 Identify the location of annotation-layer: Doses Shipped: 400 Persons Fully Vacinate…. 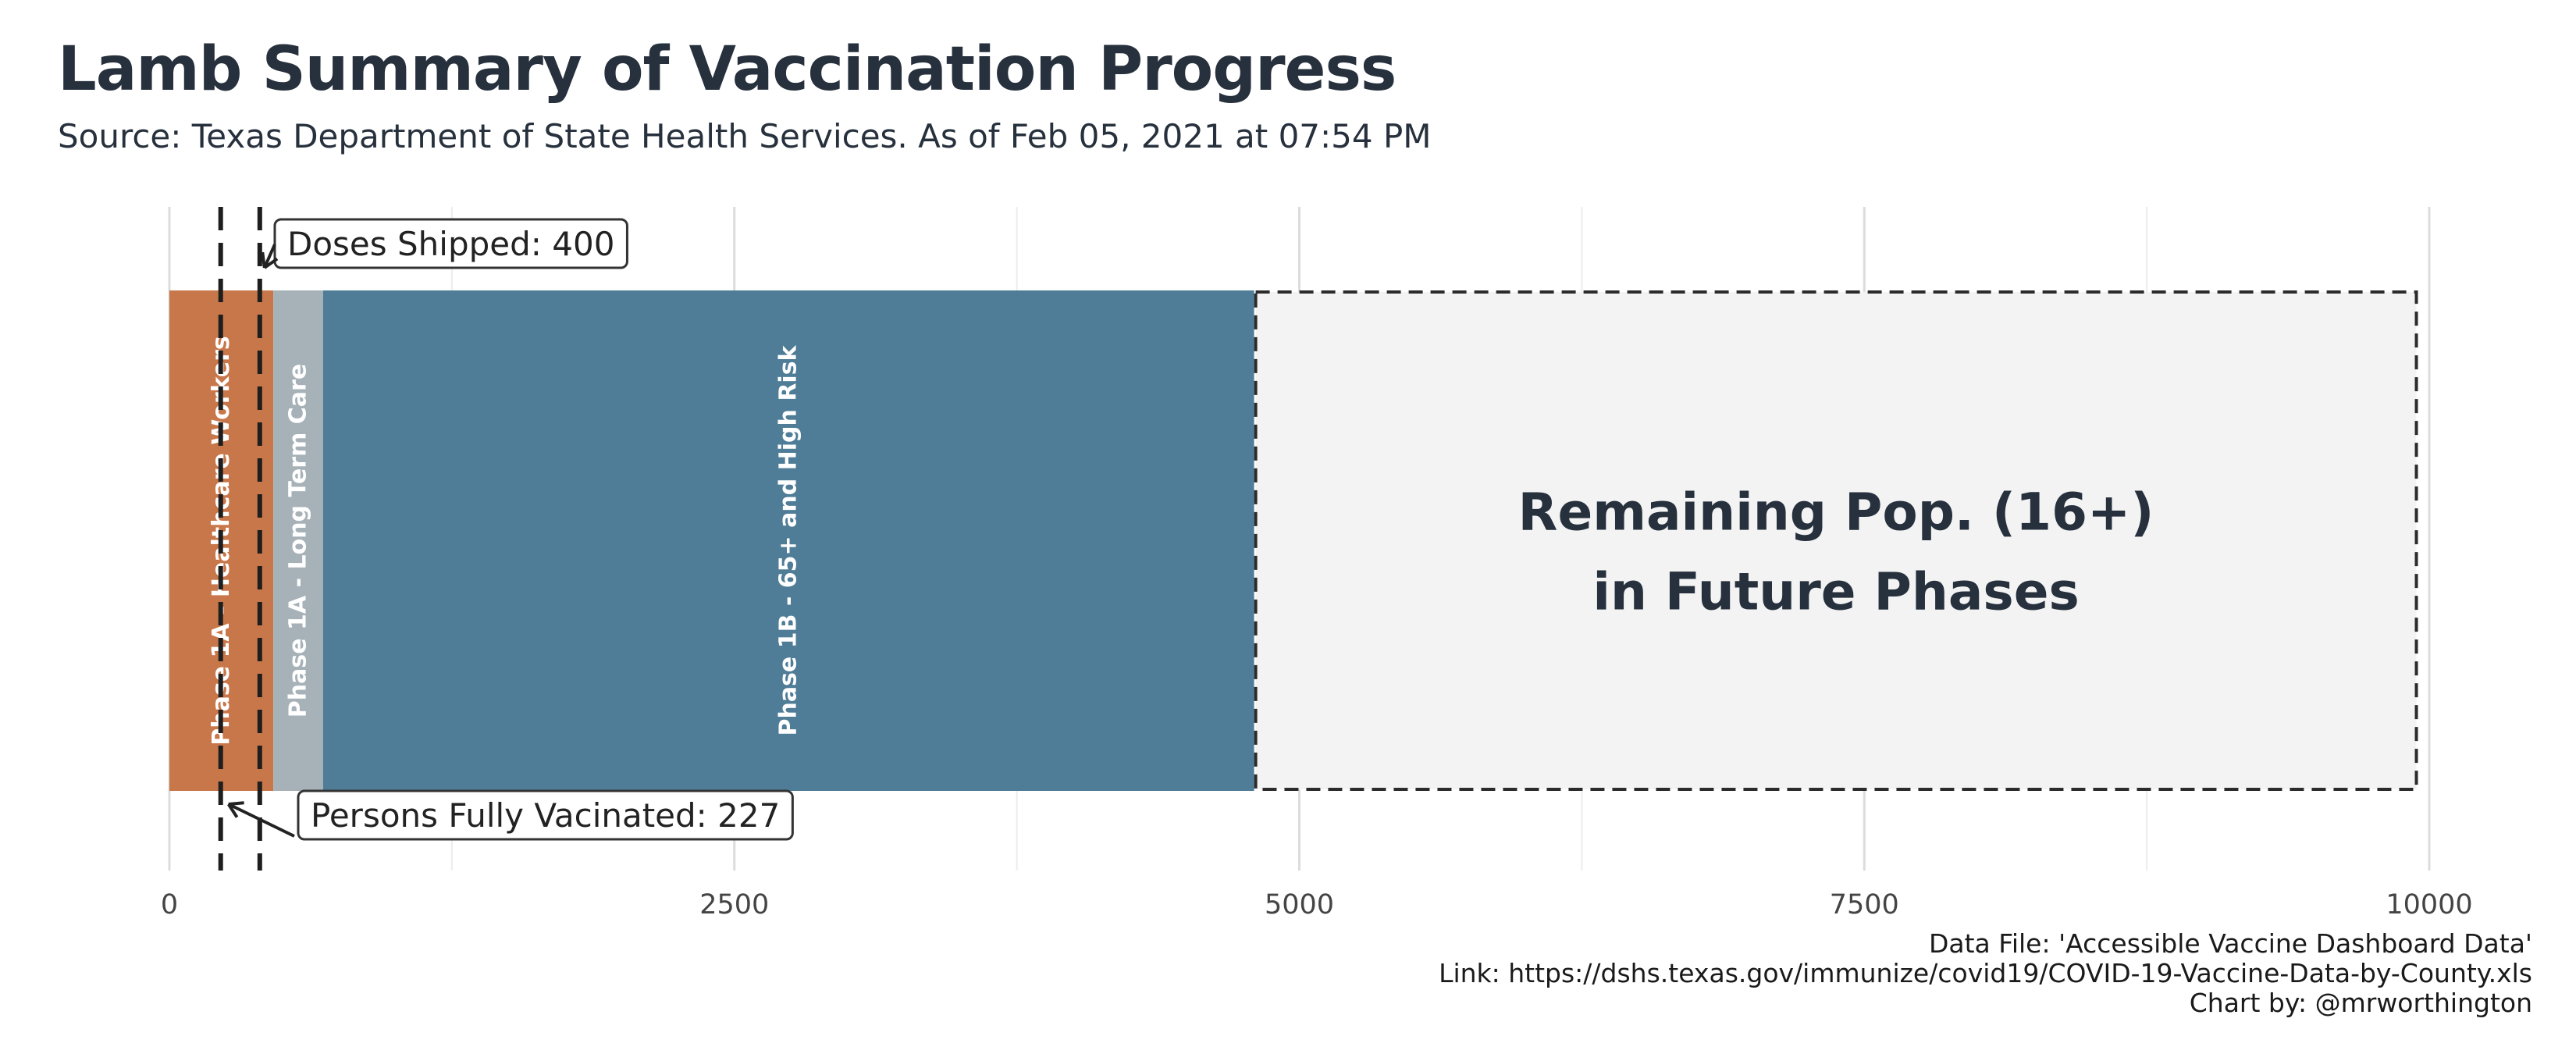
(510, 529).